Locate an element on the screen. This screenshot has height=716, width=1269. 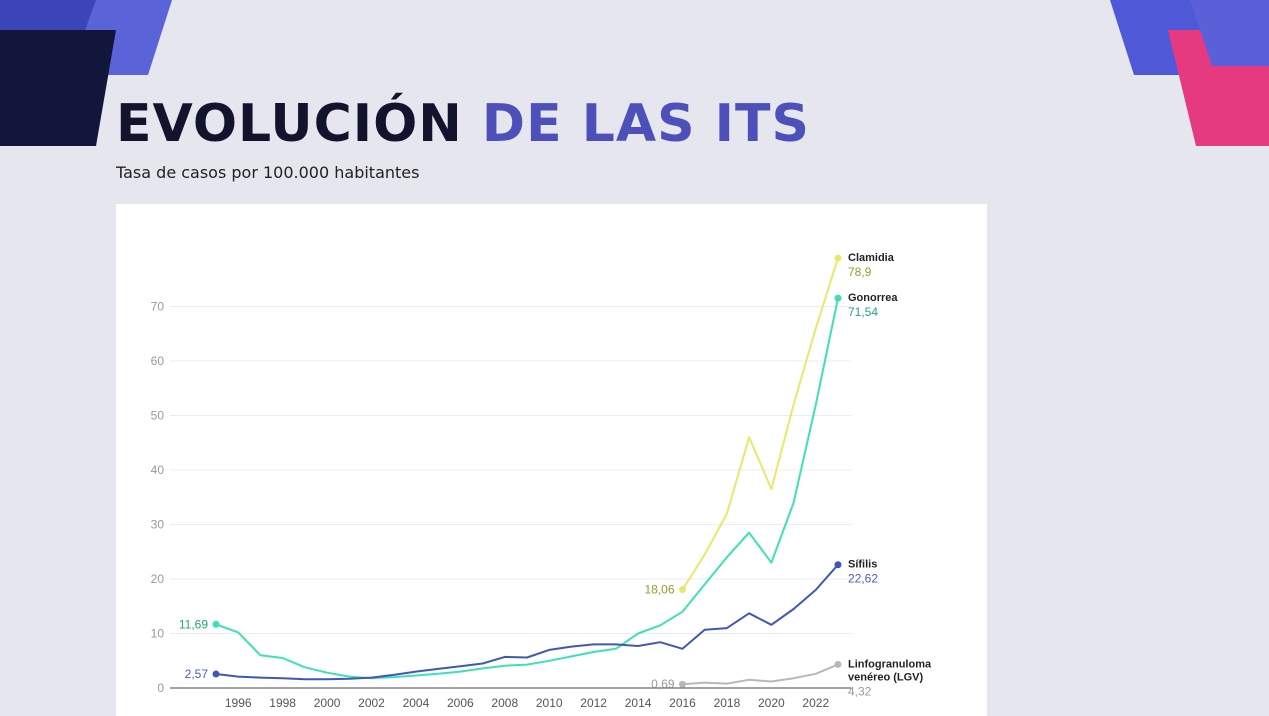
x-tick-label: 2004 is located at coordinates (416, 703).